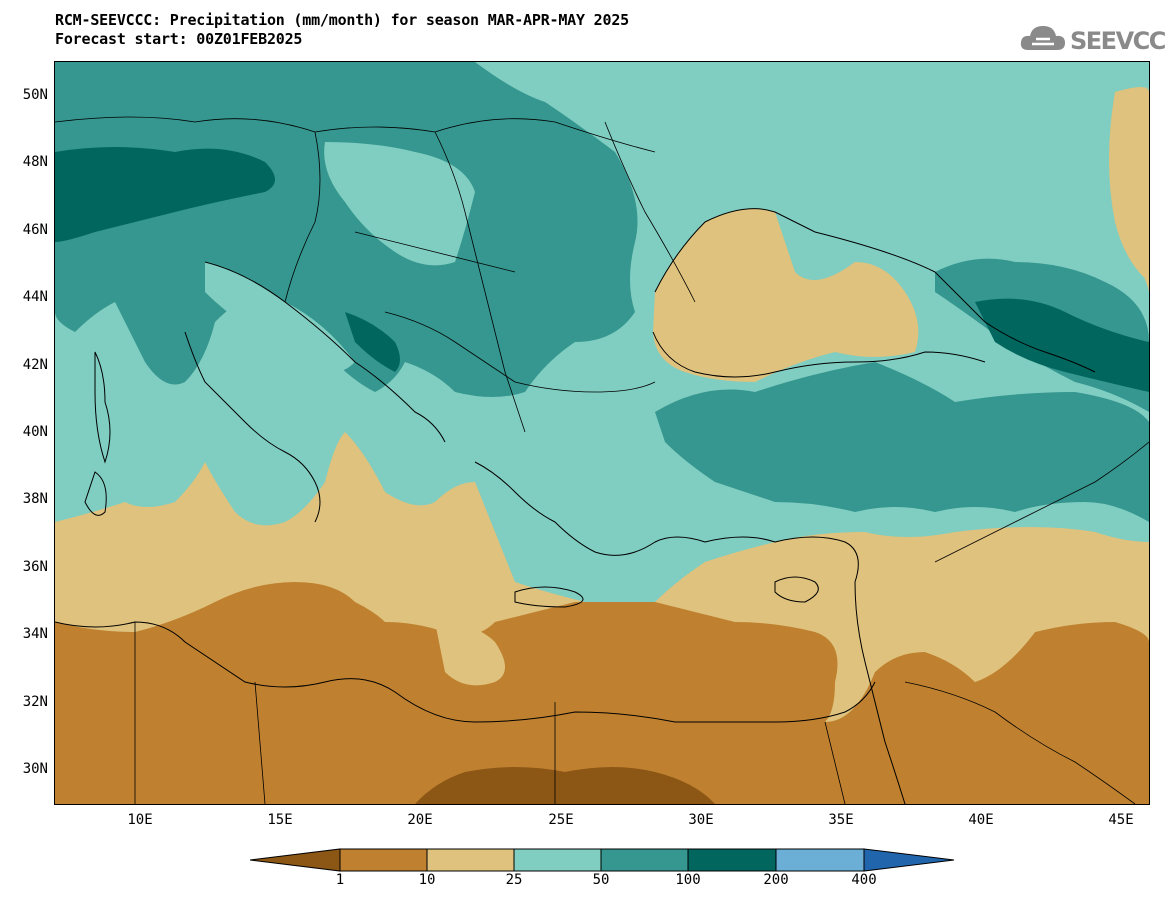 The height and width of the screenshot is (907, 1165). What do you see at coordinates (35, 230) in the screenshot?
I see `lat-label-46n: 46N` at bounding box center [35, 230].